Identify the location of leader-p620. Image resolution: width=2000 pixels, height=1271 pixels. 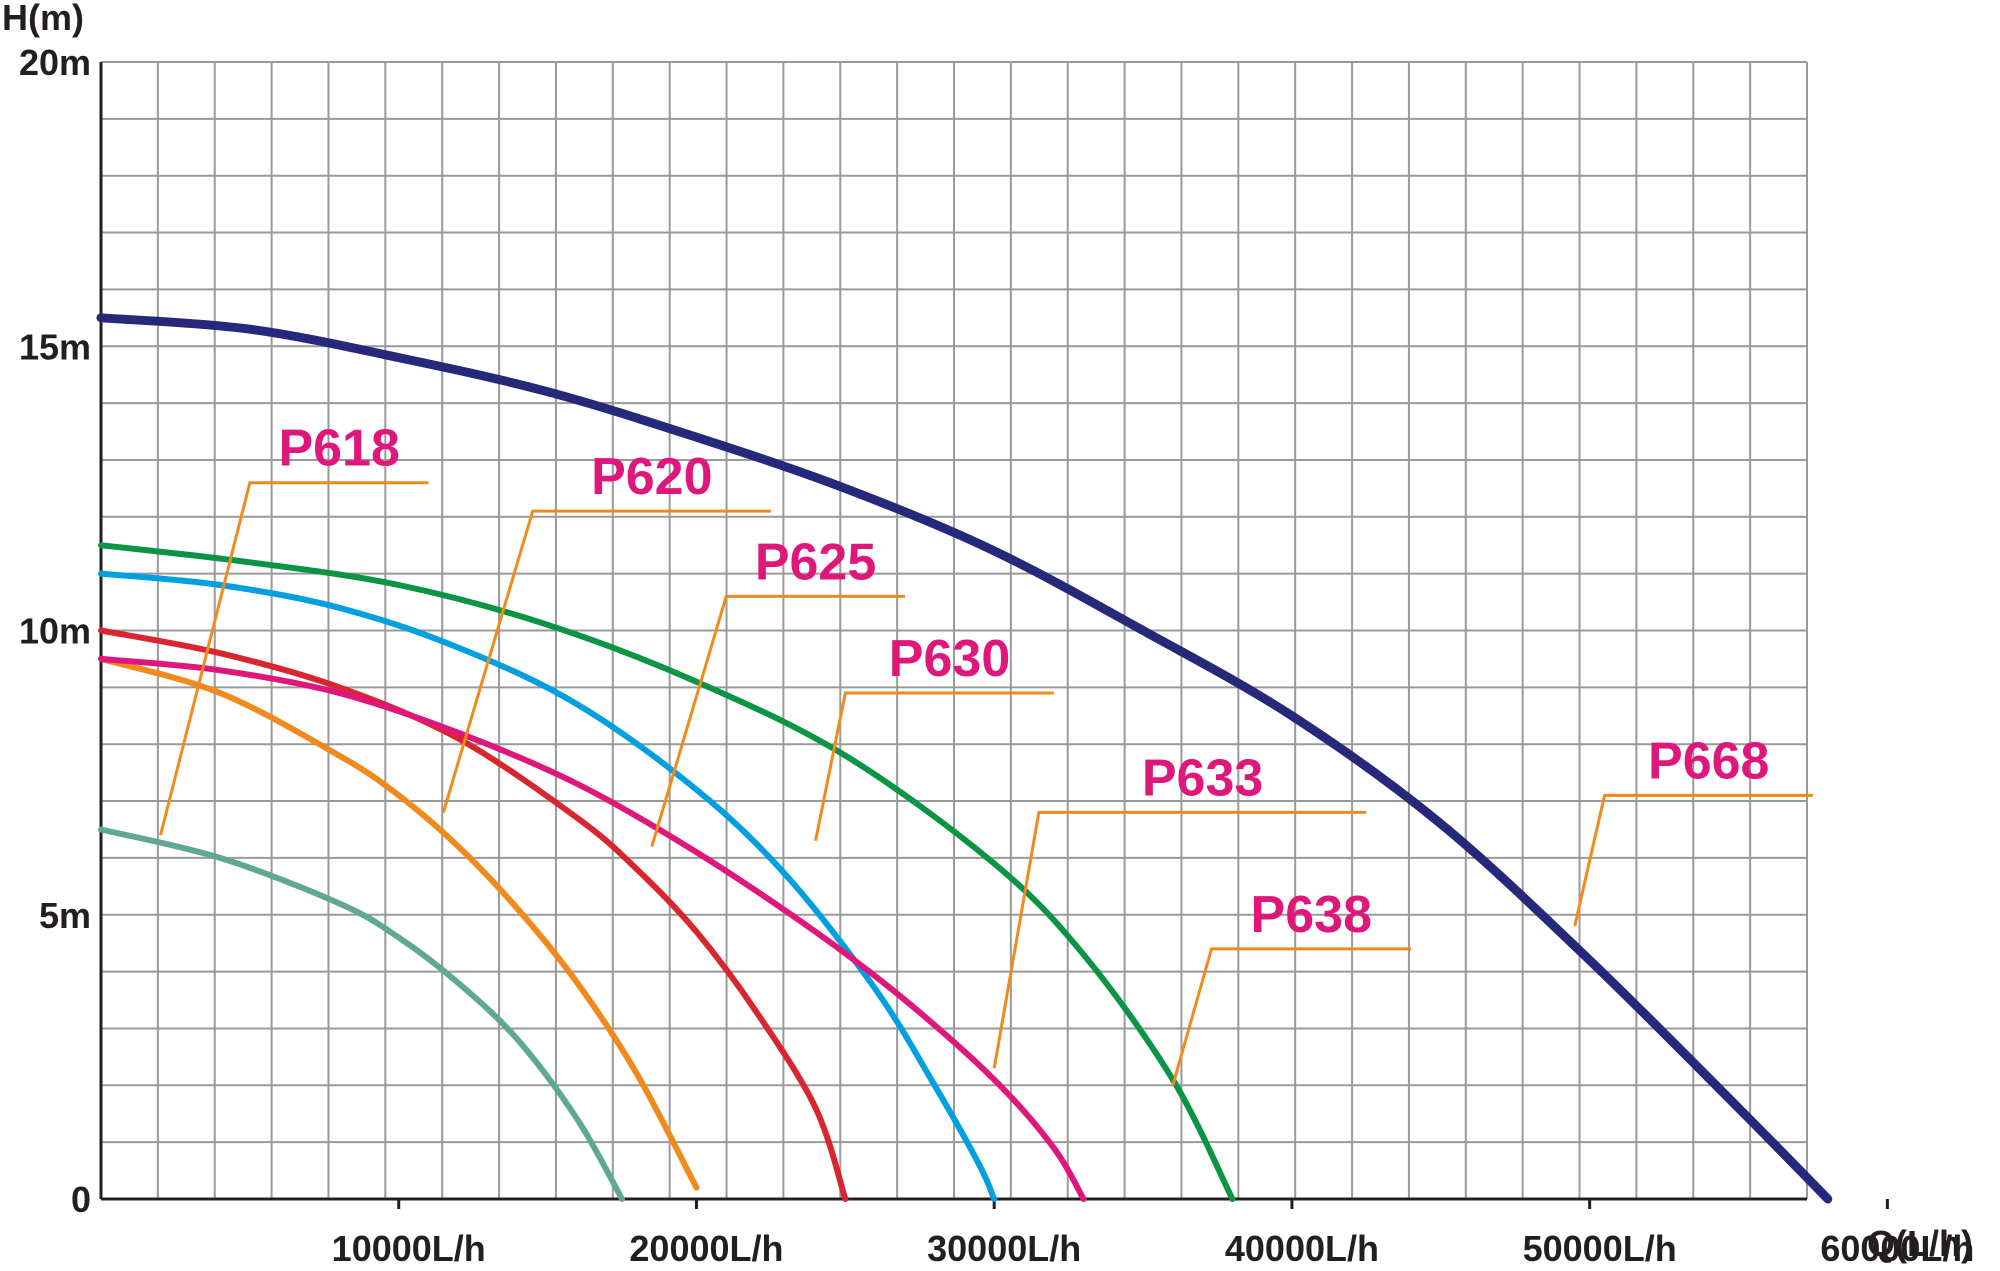
(606, 661).